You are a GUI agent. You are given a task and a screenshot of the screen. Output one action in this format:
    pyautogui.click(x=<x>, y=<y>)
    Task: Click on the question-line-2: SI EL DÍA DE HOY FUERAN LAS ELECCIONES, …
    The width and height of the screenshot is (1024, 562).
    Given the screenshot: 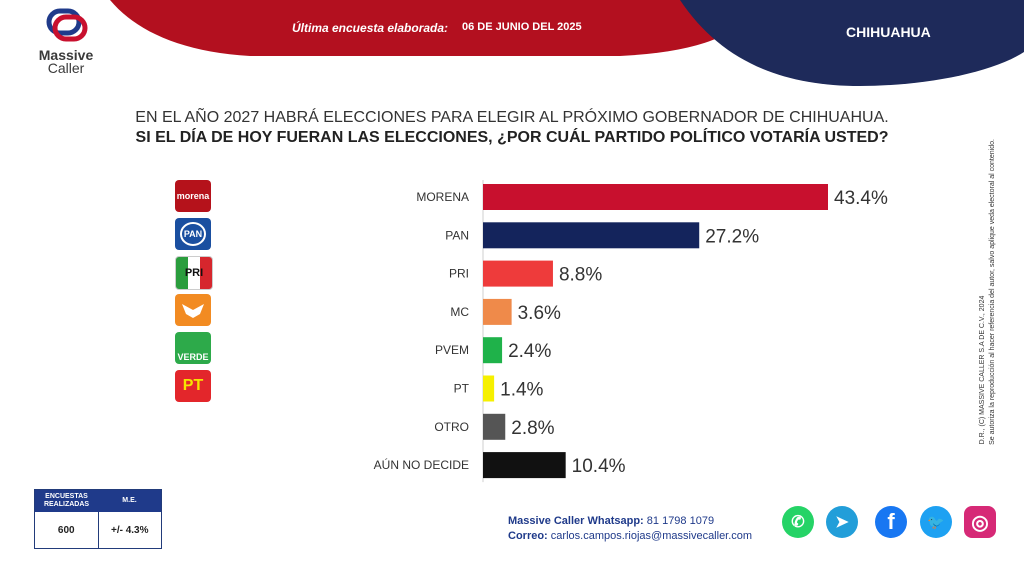 What is the action you would take?
    pyautogui.click(x=512, y=137)
    